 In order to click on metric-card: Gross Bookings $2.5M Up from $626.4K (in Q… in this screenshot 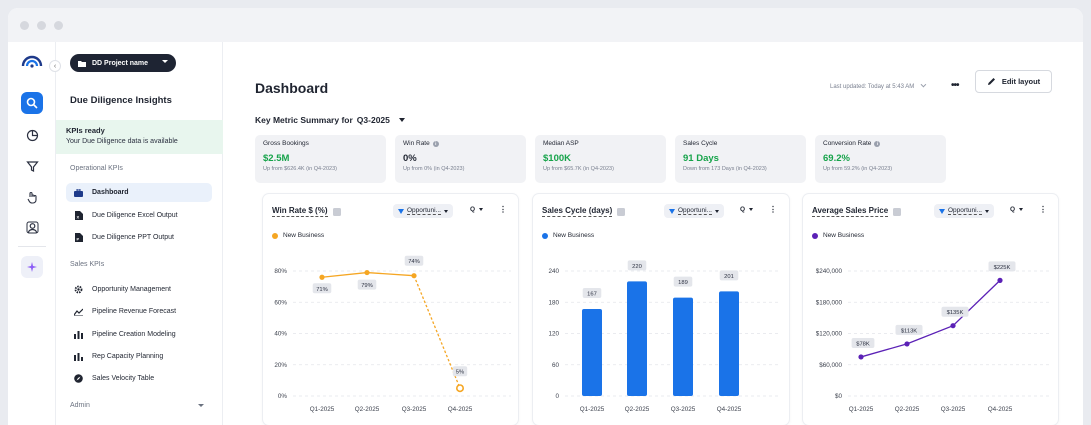, I will do `click(320, 159)`.